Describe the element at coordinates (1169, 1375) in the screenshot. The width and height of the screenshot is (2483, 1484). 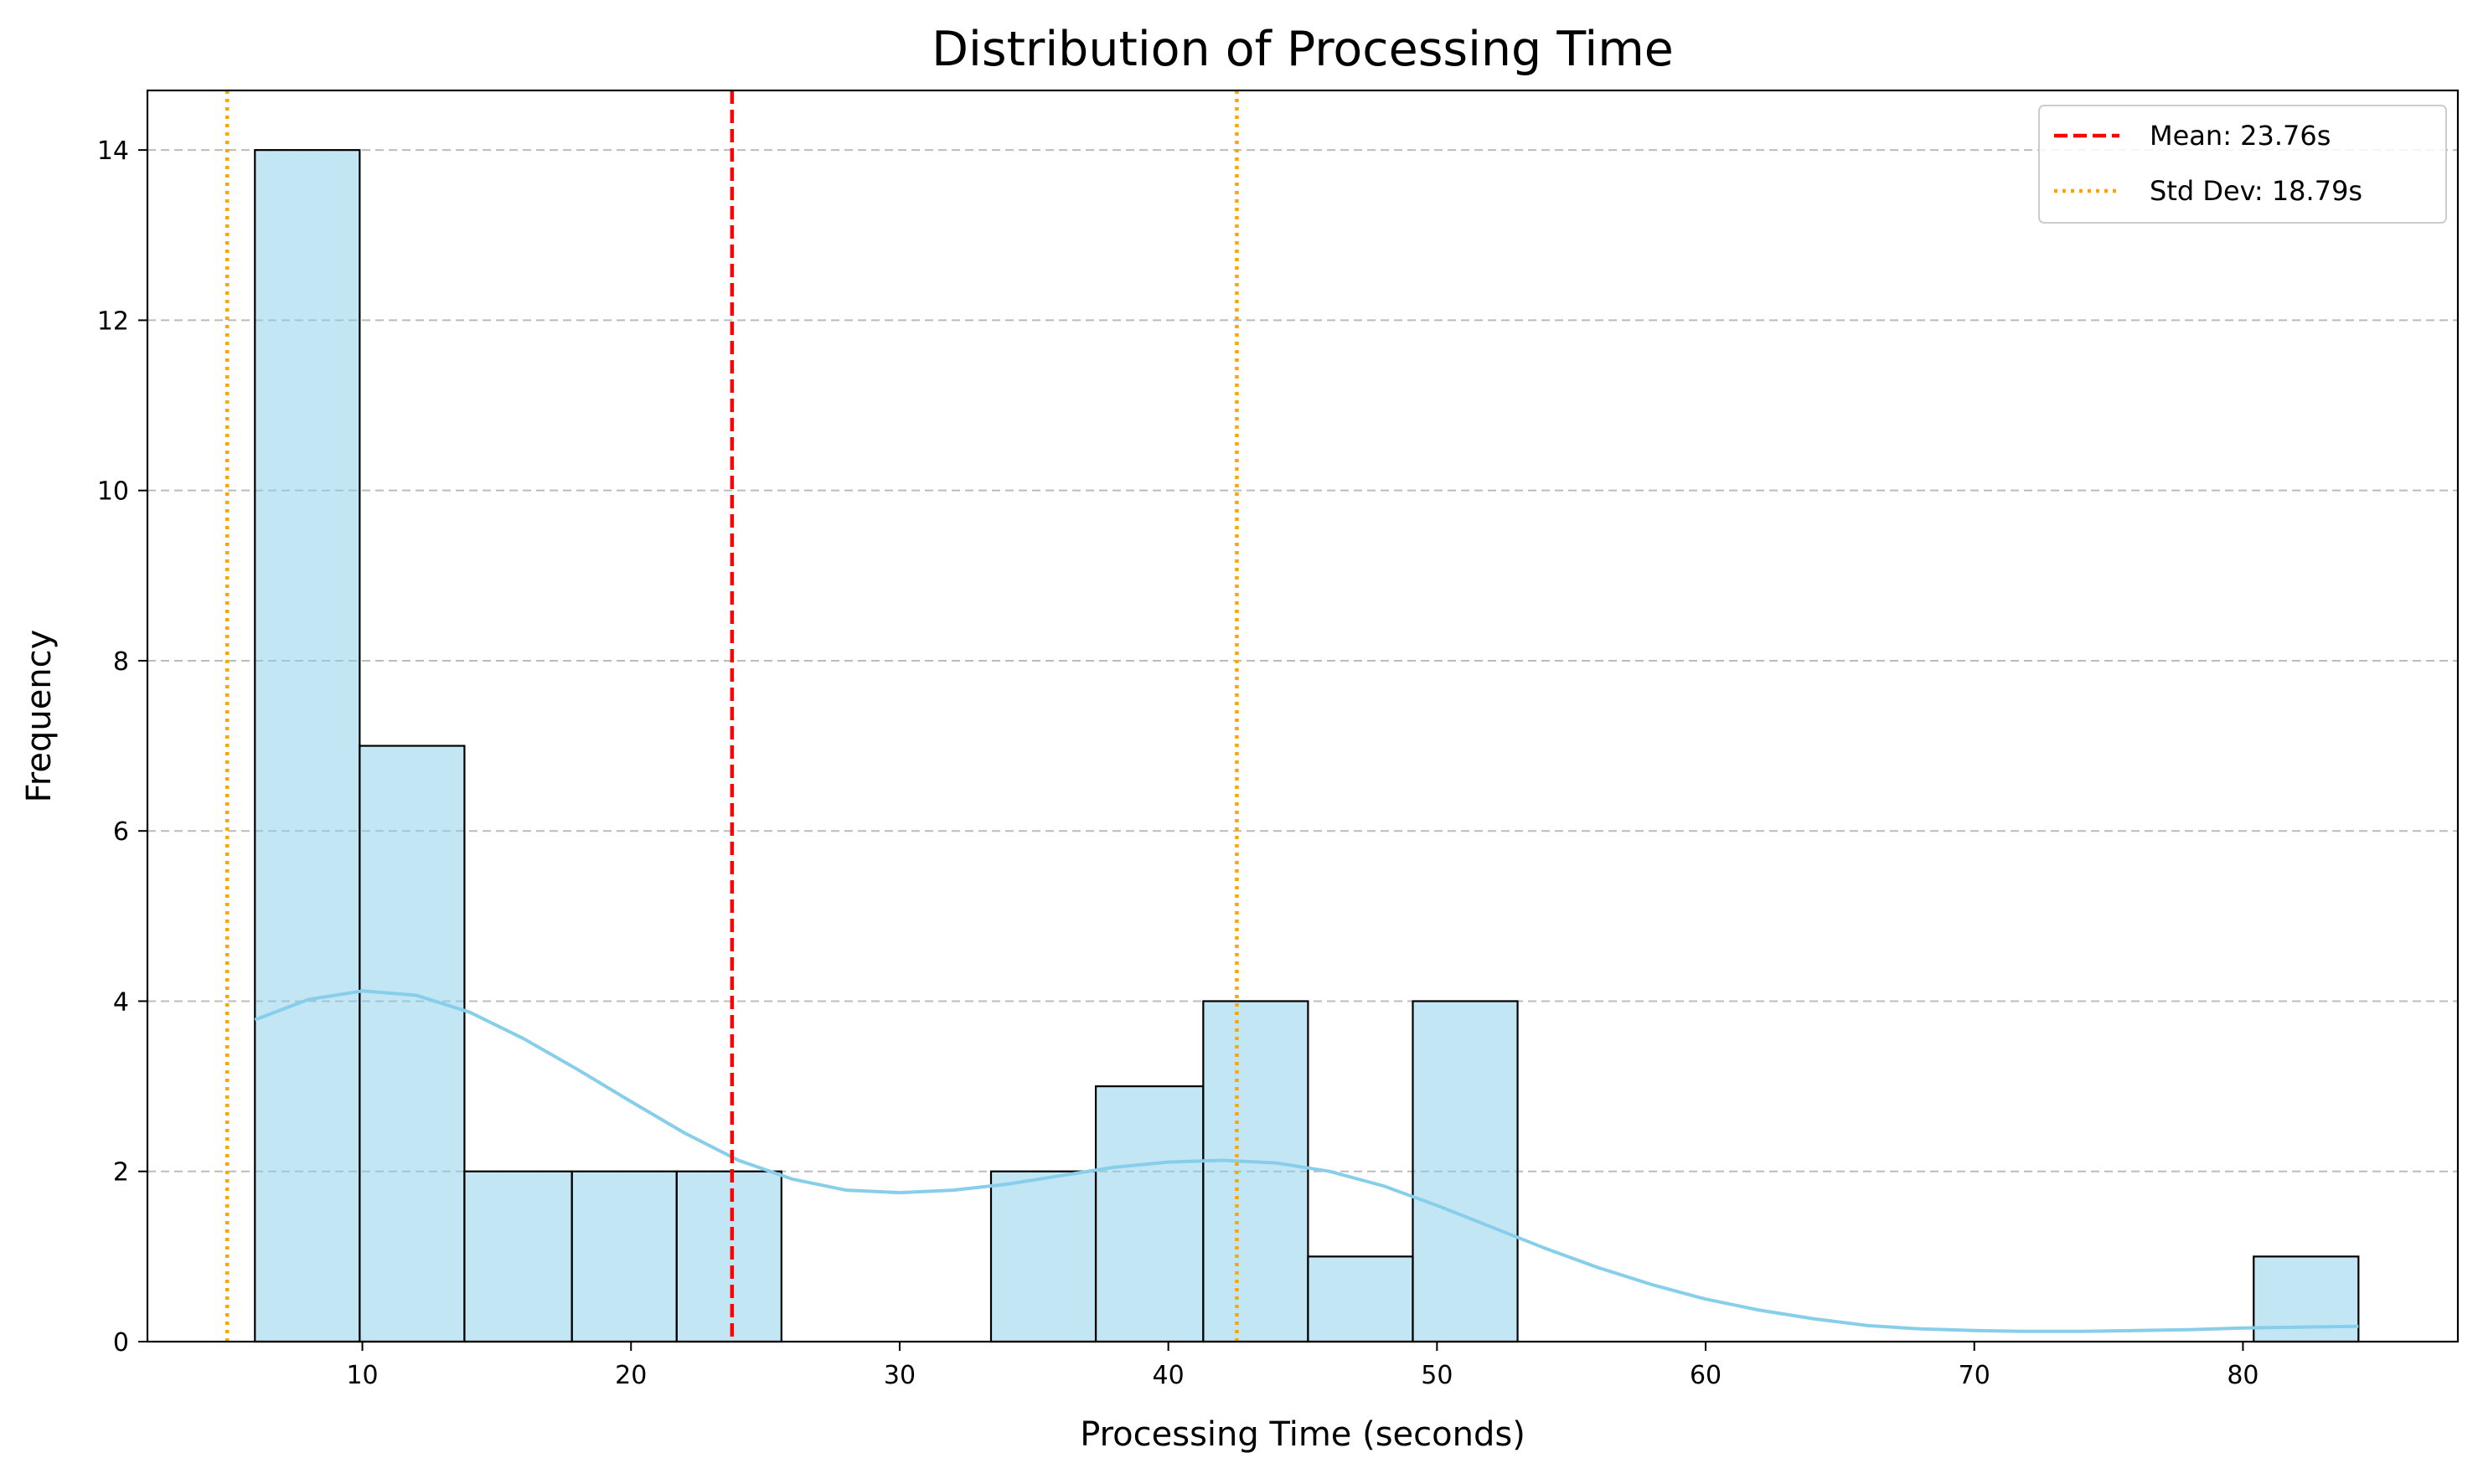
I see `x-tick-label: 40` at that location.